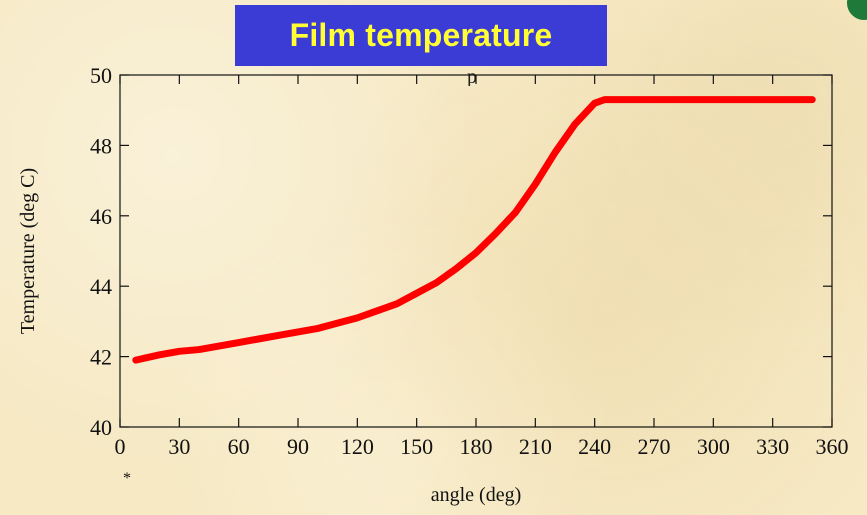 Image resolution: width=867 pixels, height=515 pixels. I want to click on x-tick-label: 0, so click(120, 446).